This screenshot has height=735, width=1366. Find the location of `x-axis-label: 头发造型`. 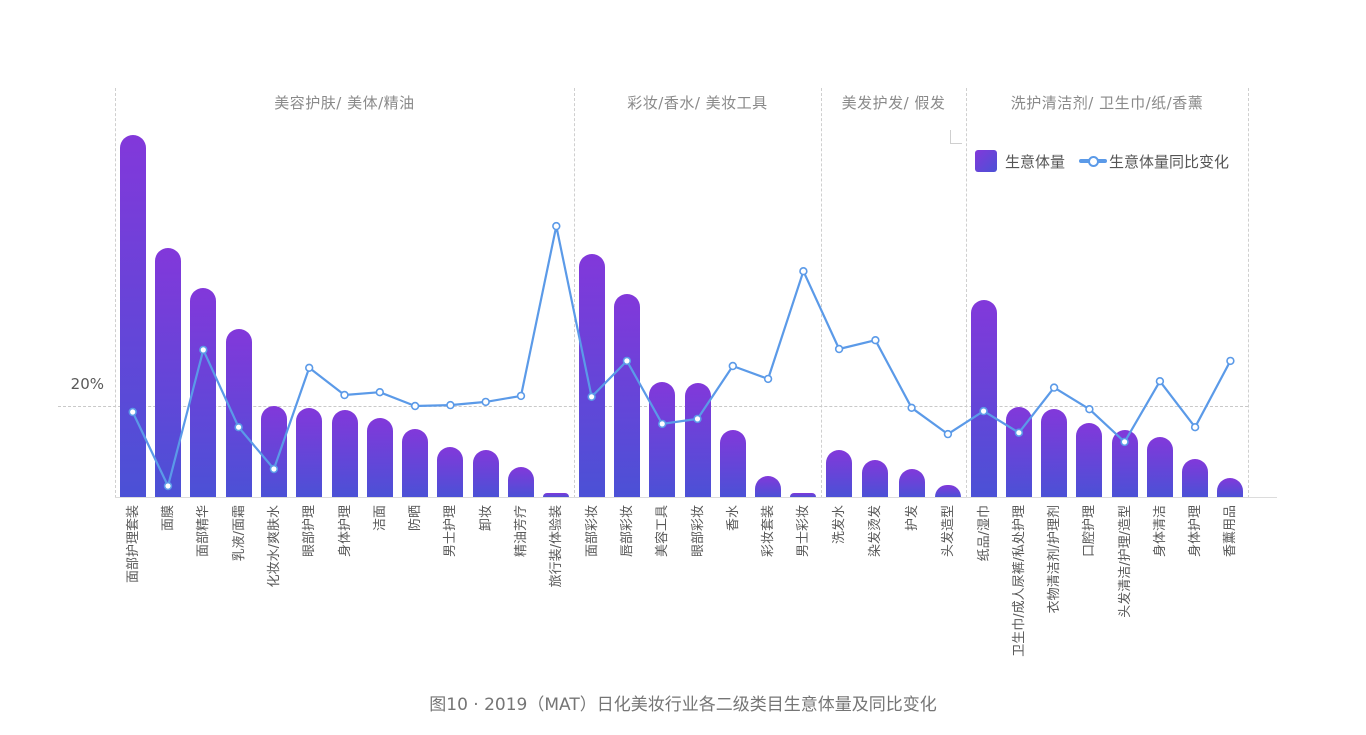

x-axis-label: 头发造型 is located at coordinates (948, 531).